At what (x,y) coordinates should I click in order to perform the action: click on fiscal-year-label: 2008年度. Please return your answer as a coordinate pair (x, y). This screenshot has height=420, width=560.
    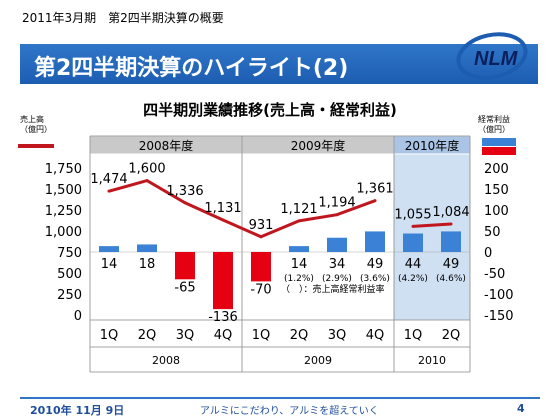
    Looking at the image, I should click on (166, 145).